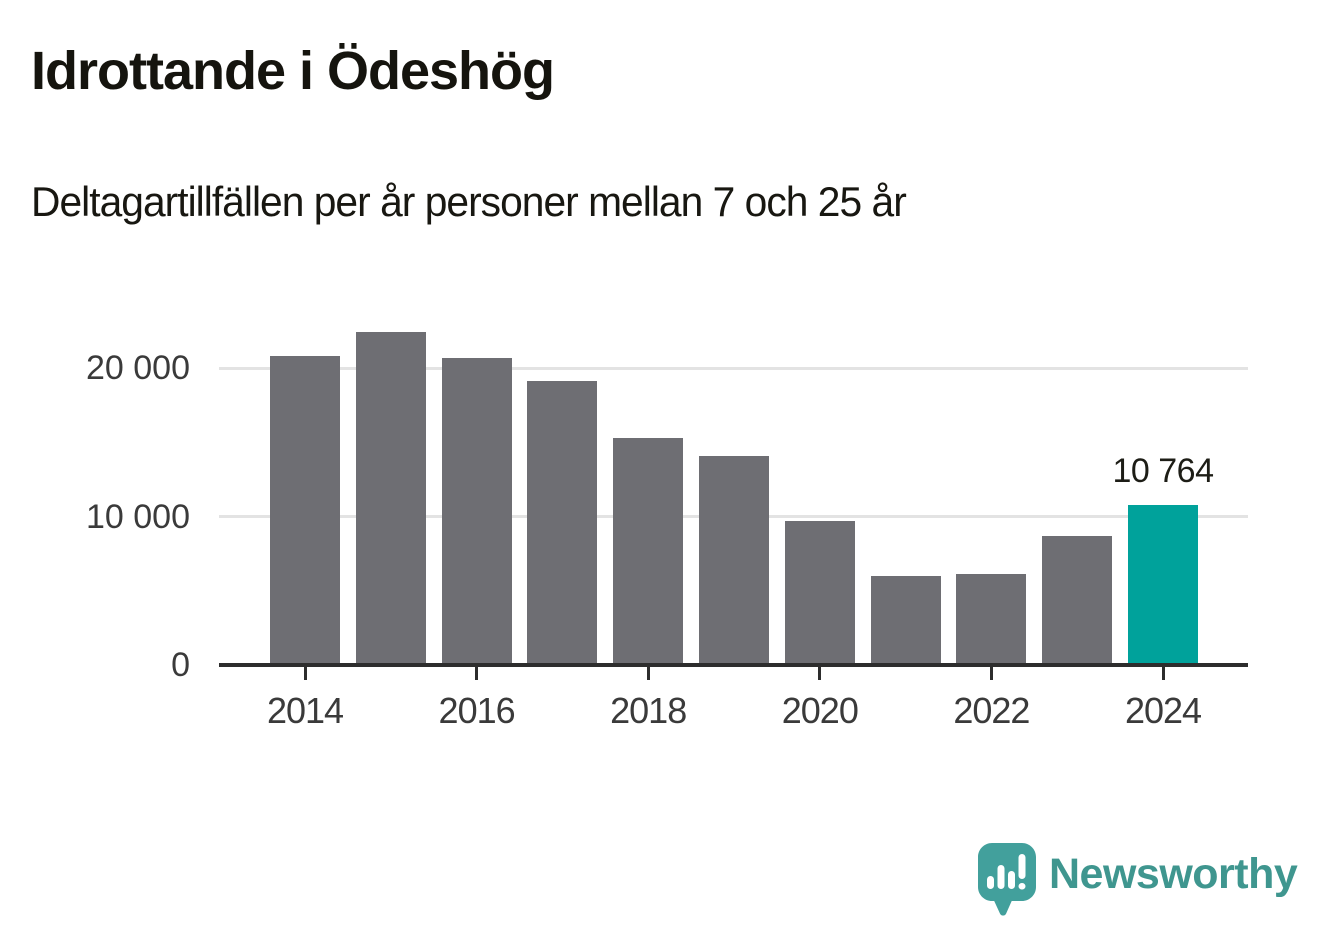 The height and width of the screenshot is (939, 1322). I want to click on x-axis-label-2020: 2020, so click(820, 710).